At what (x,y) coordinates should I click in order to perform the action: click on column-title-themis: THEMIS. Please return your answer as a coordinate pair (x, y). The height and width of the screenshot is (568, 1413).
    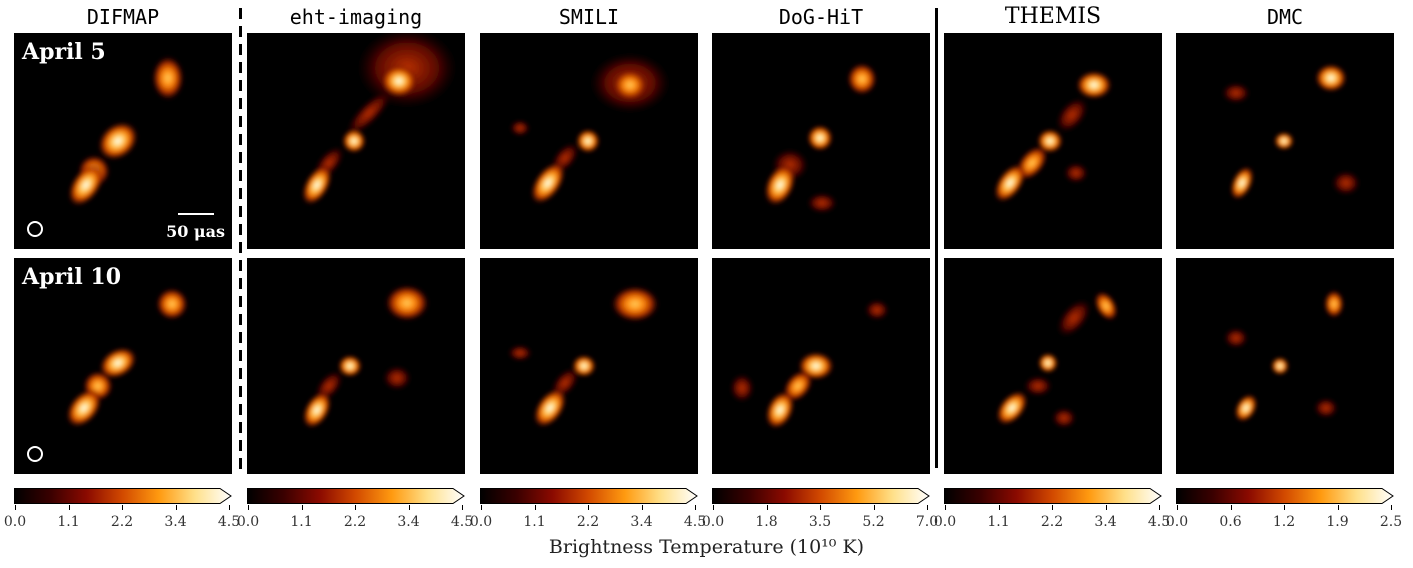
    Looking at the image, I should click on (1053, 16).